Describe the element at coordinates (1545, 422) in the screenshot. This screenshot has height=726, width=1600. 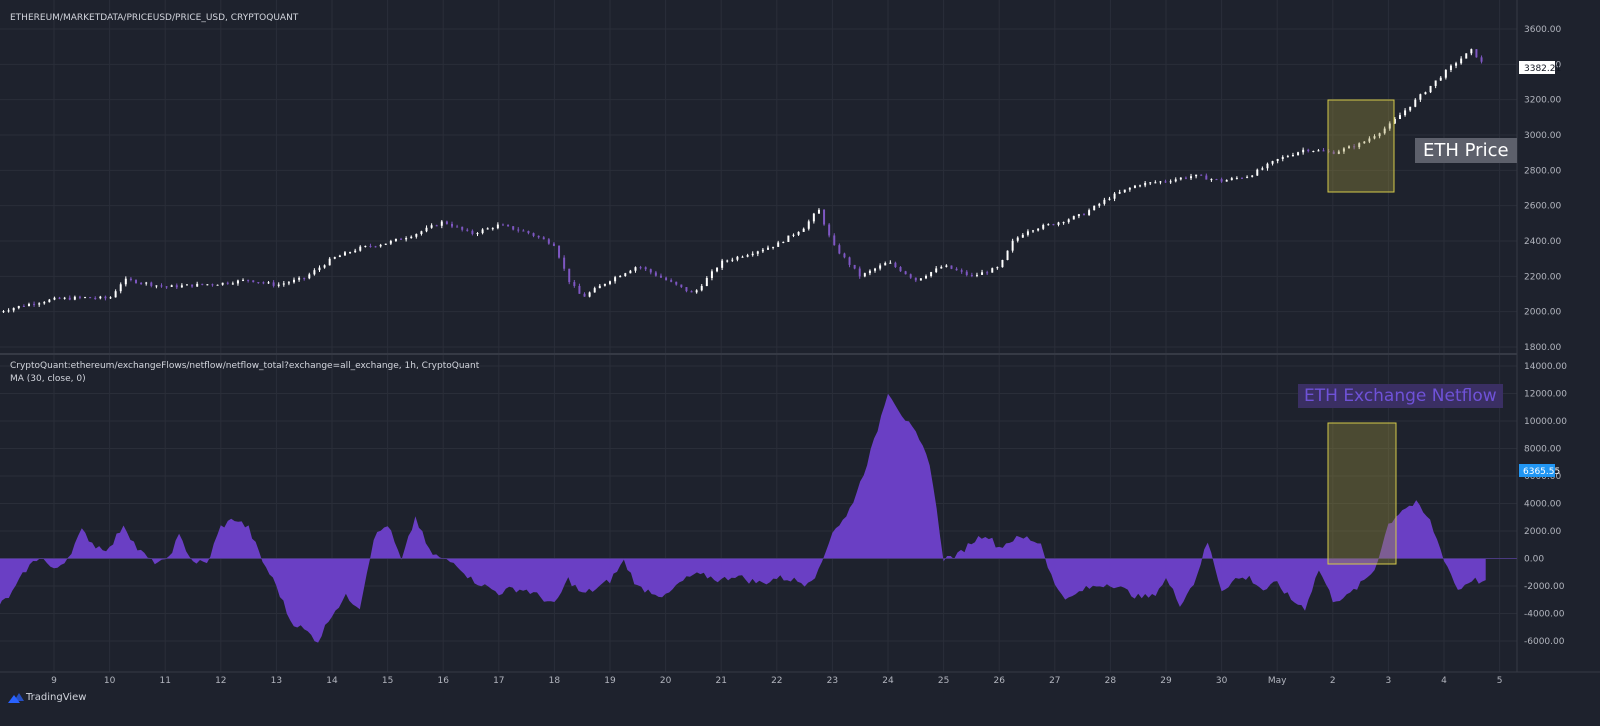
I see `netflow-y-tick-label: 10000.00` at that location.